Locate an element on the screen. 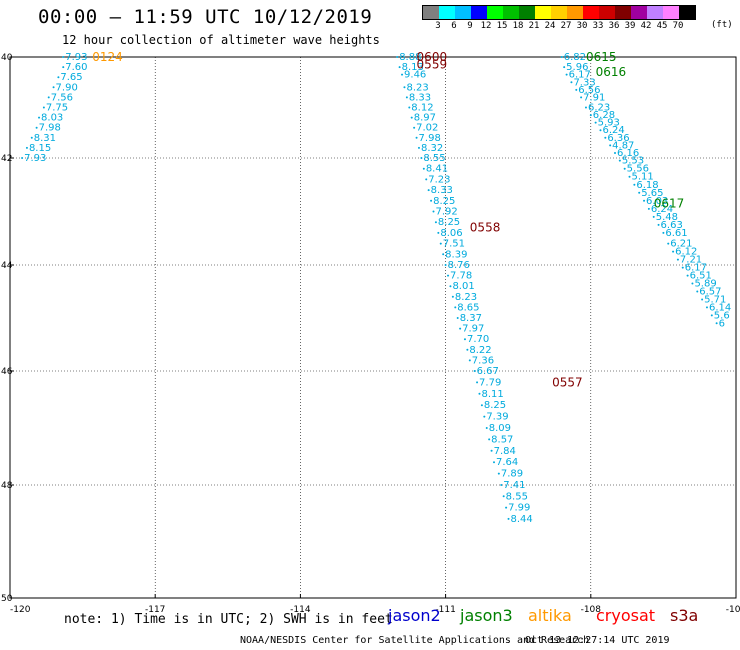 This screenshot has height=650, width=740. color-scale-label: 9 is located at coordinates (470, 26).